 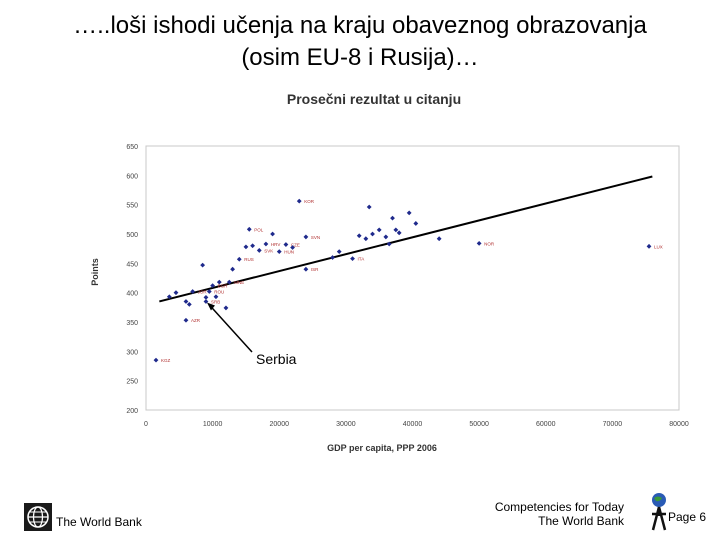 What do you see at coordinates (166, 360) in the screenshot?
I see `point-label: KGZ` at bounding box center [166, 360].